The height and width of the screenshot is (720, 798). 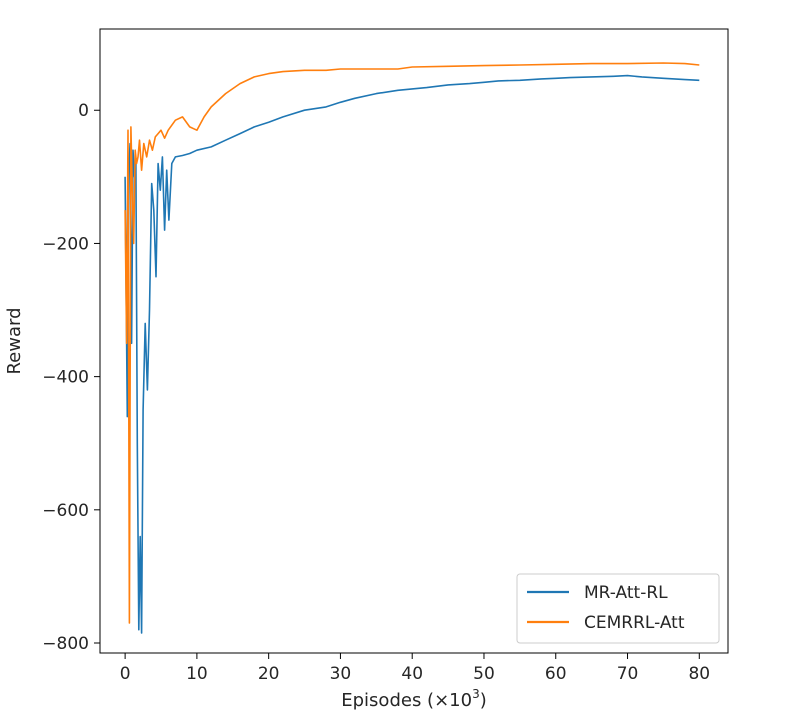 I want to click on legend-label-cemrrl-att: CEMRRL-Att, so click(x=634, y=623).